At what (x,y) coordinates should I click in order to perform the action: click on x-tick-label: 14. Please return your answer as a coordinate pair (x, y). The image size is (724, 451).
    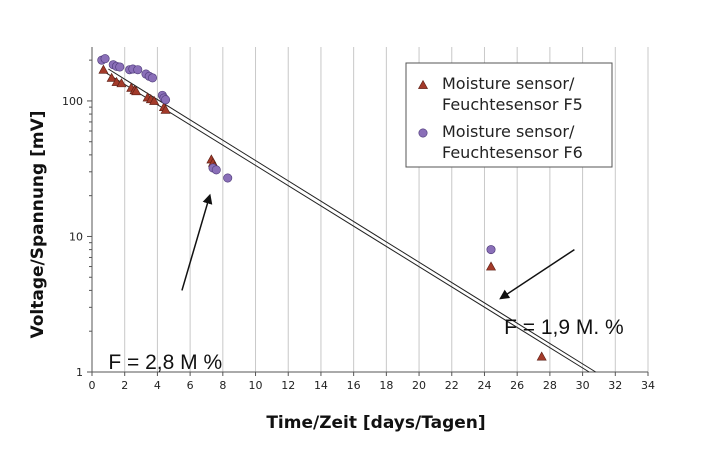
    Looking at the image, I should click on (321, 385).